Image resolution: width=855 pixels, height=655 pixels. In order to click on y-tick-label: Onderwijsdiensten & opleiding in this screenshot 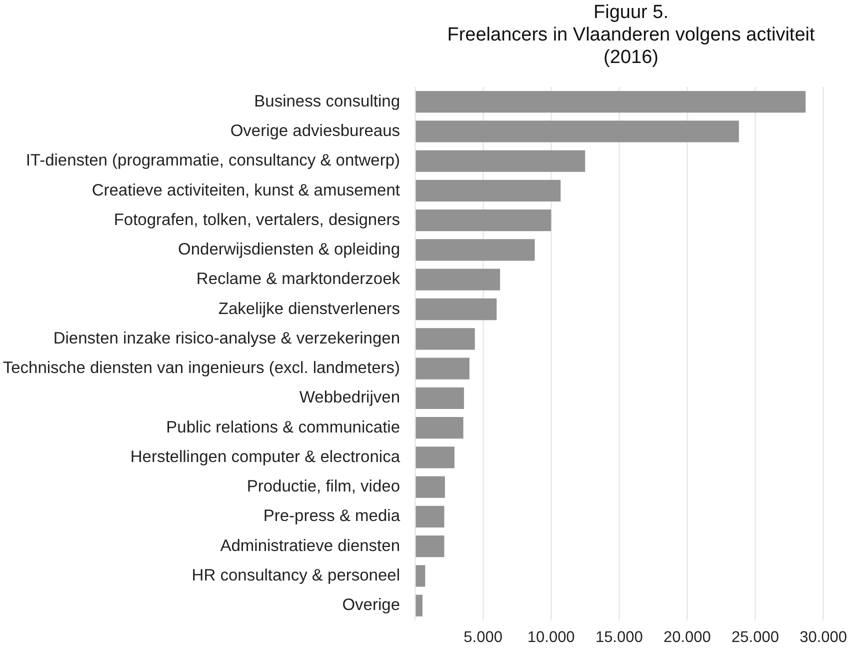, I will do `click(289, 249)`.